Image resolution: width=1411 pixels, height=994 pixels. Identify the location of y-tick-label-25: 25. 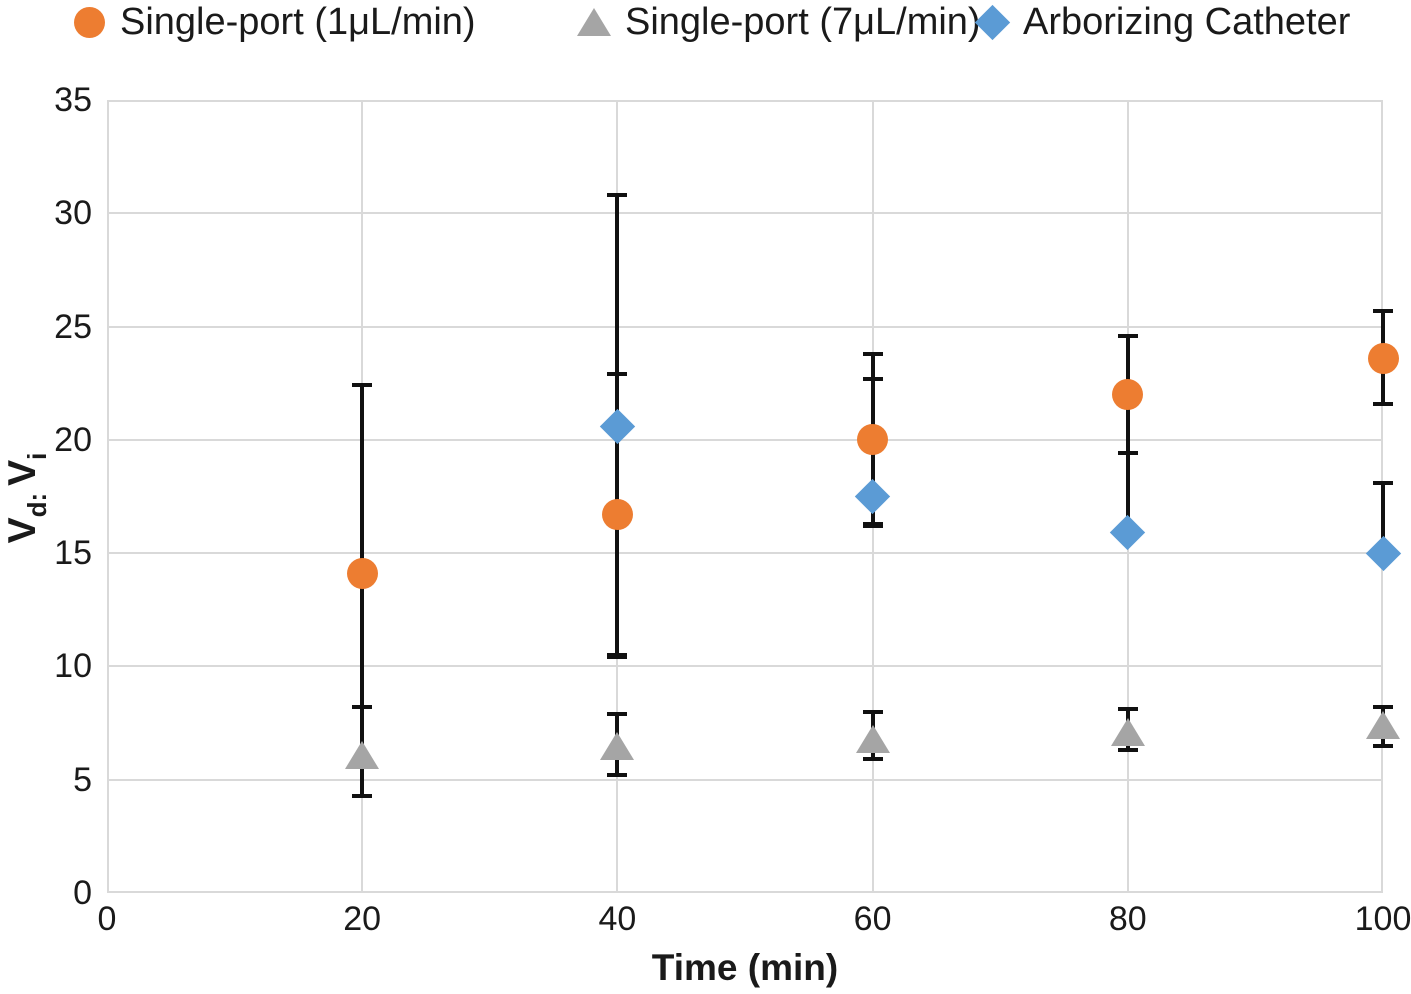
(73, 326).